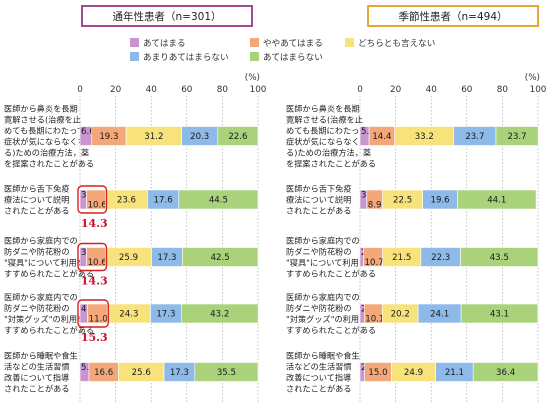 The width and height of the screenshot is (555, 407). I want to click on legend-label: ややあてはまる, so click(293, 43).